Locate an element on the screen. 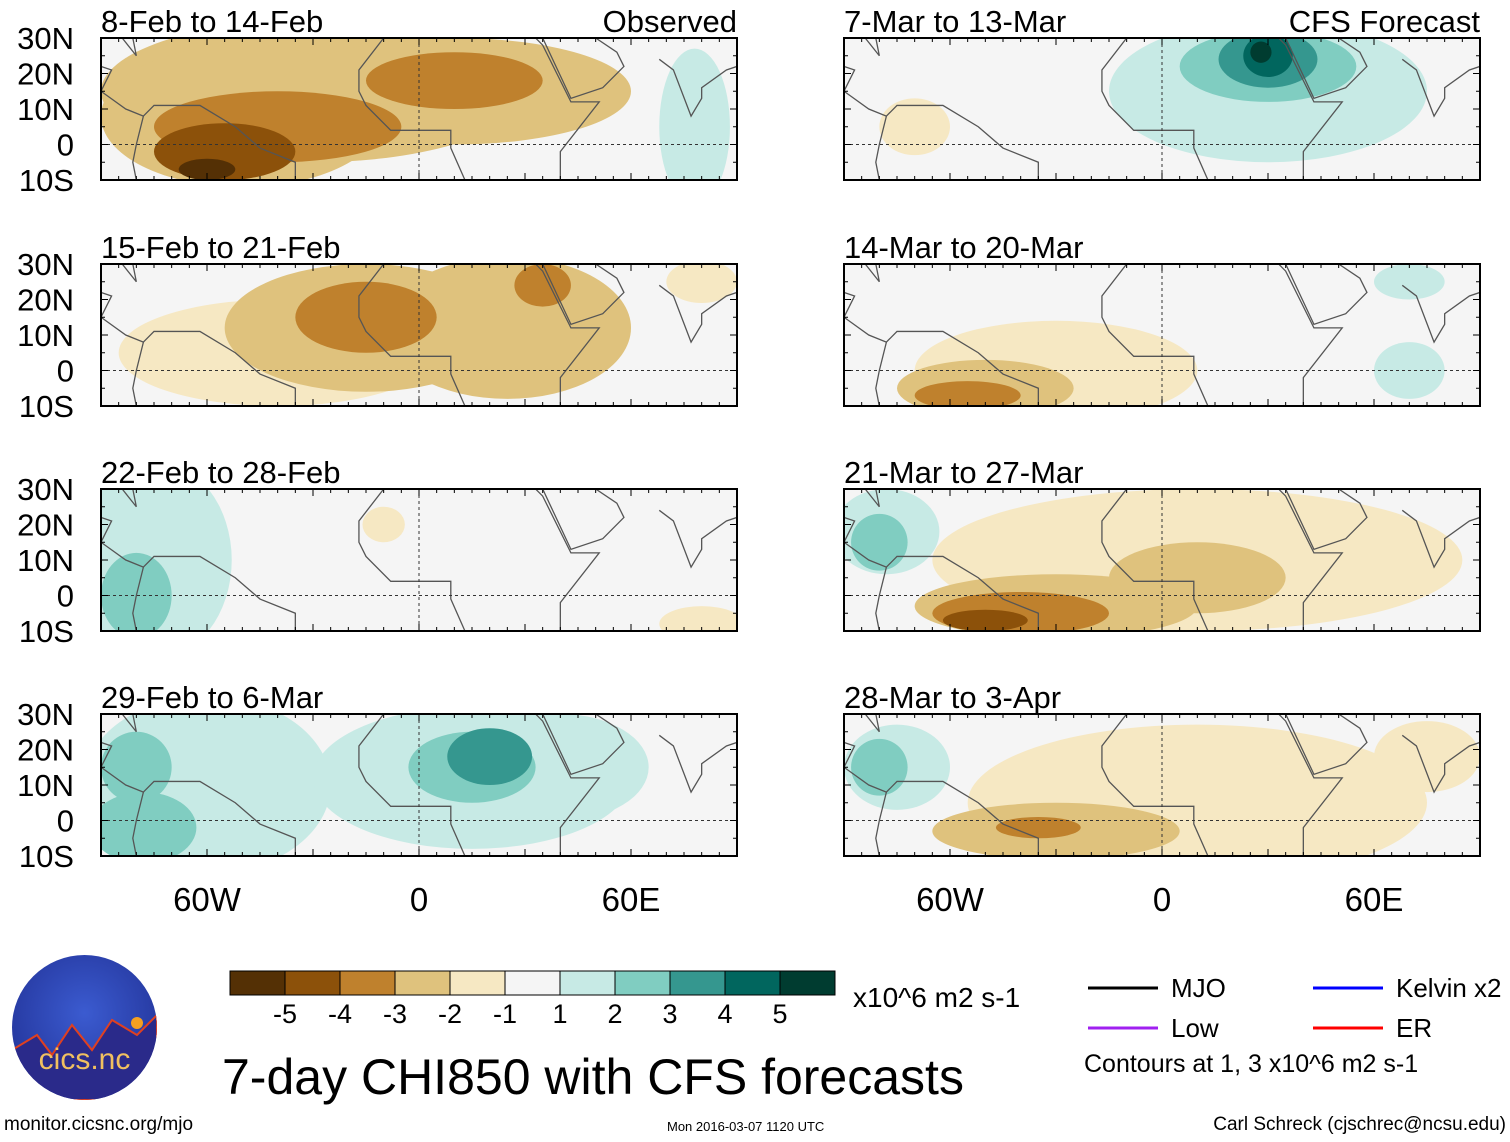  panel-title: 8-Feb to 14-Feb is located at coordinates (212, 21).